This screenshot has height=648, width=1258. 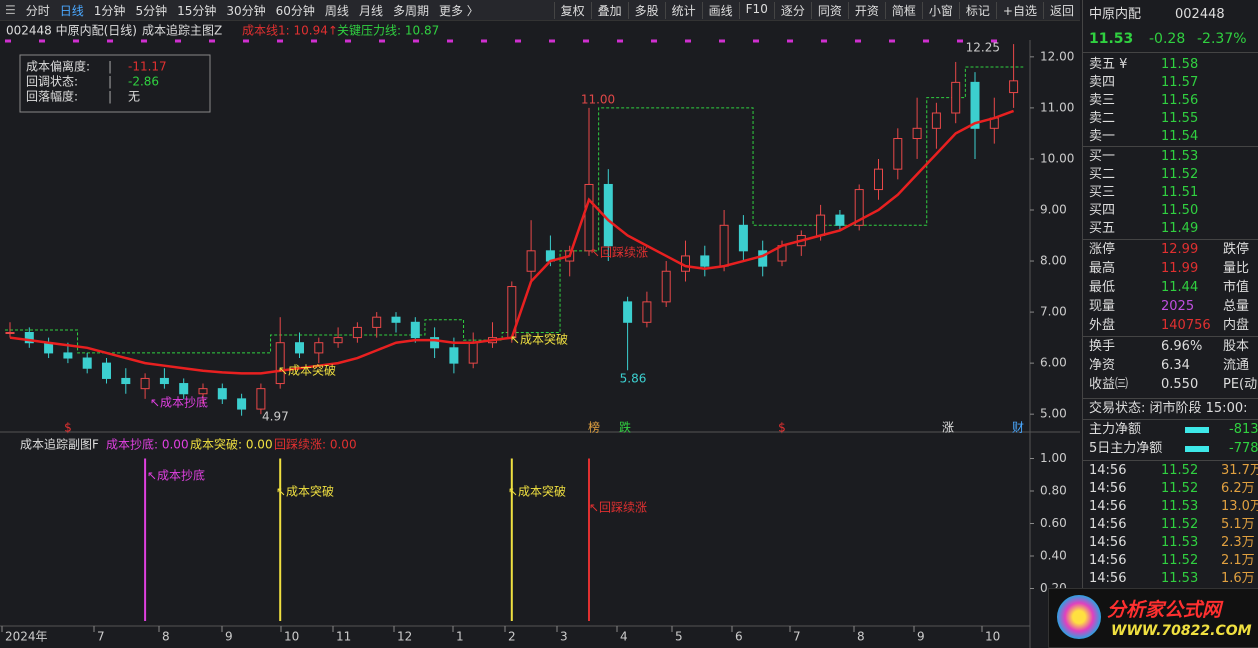 What do you see at coordinates (1175, 365) in the screenshot?
I see `stat-value: 6.34` at bounding box center [1175, 365].